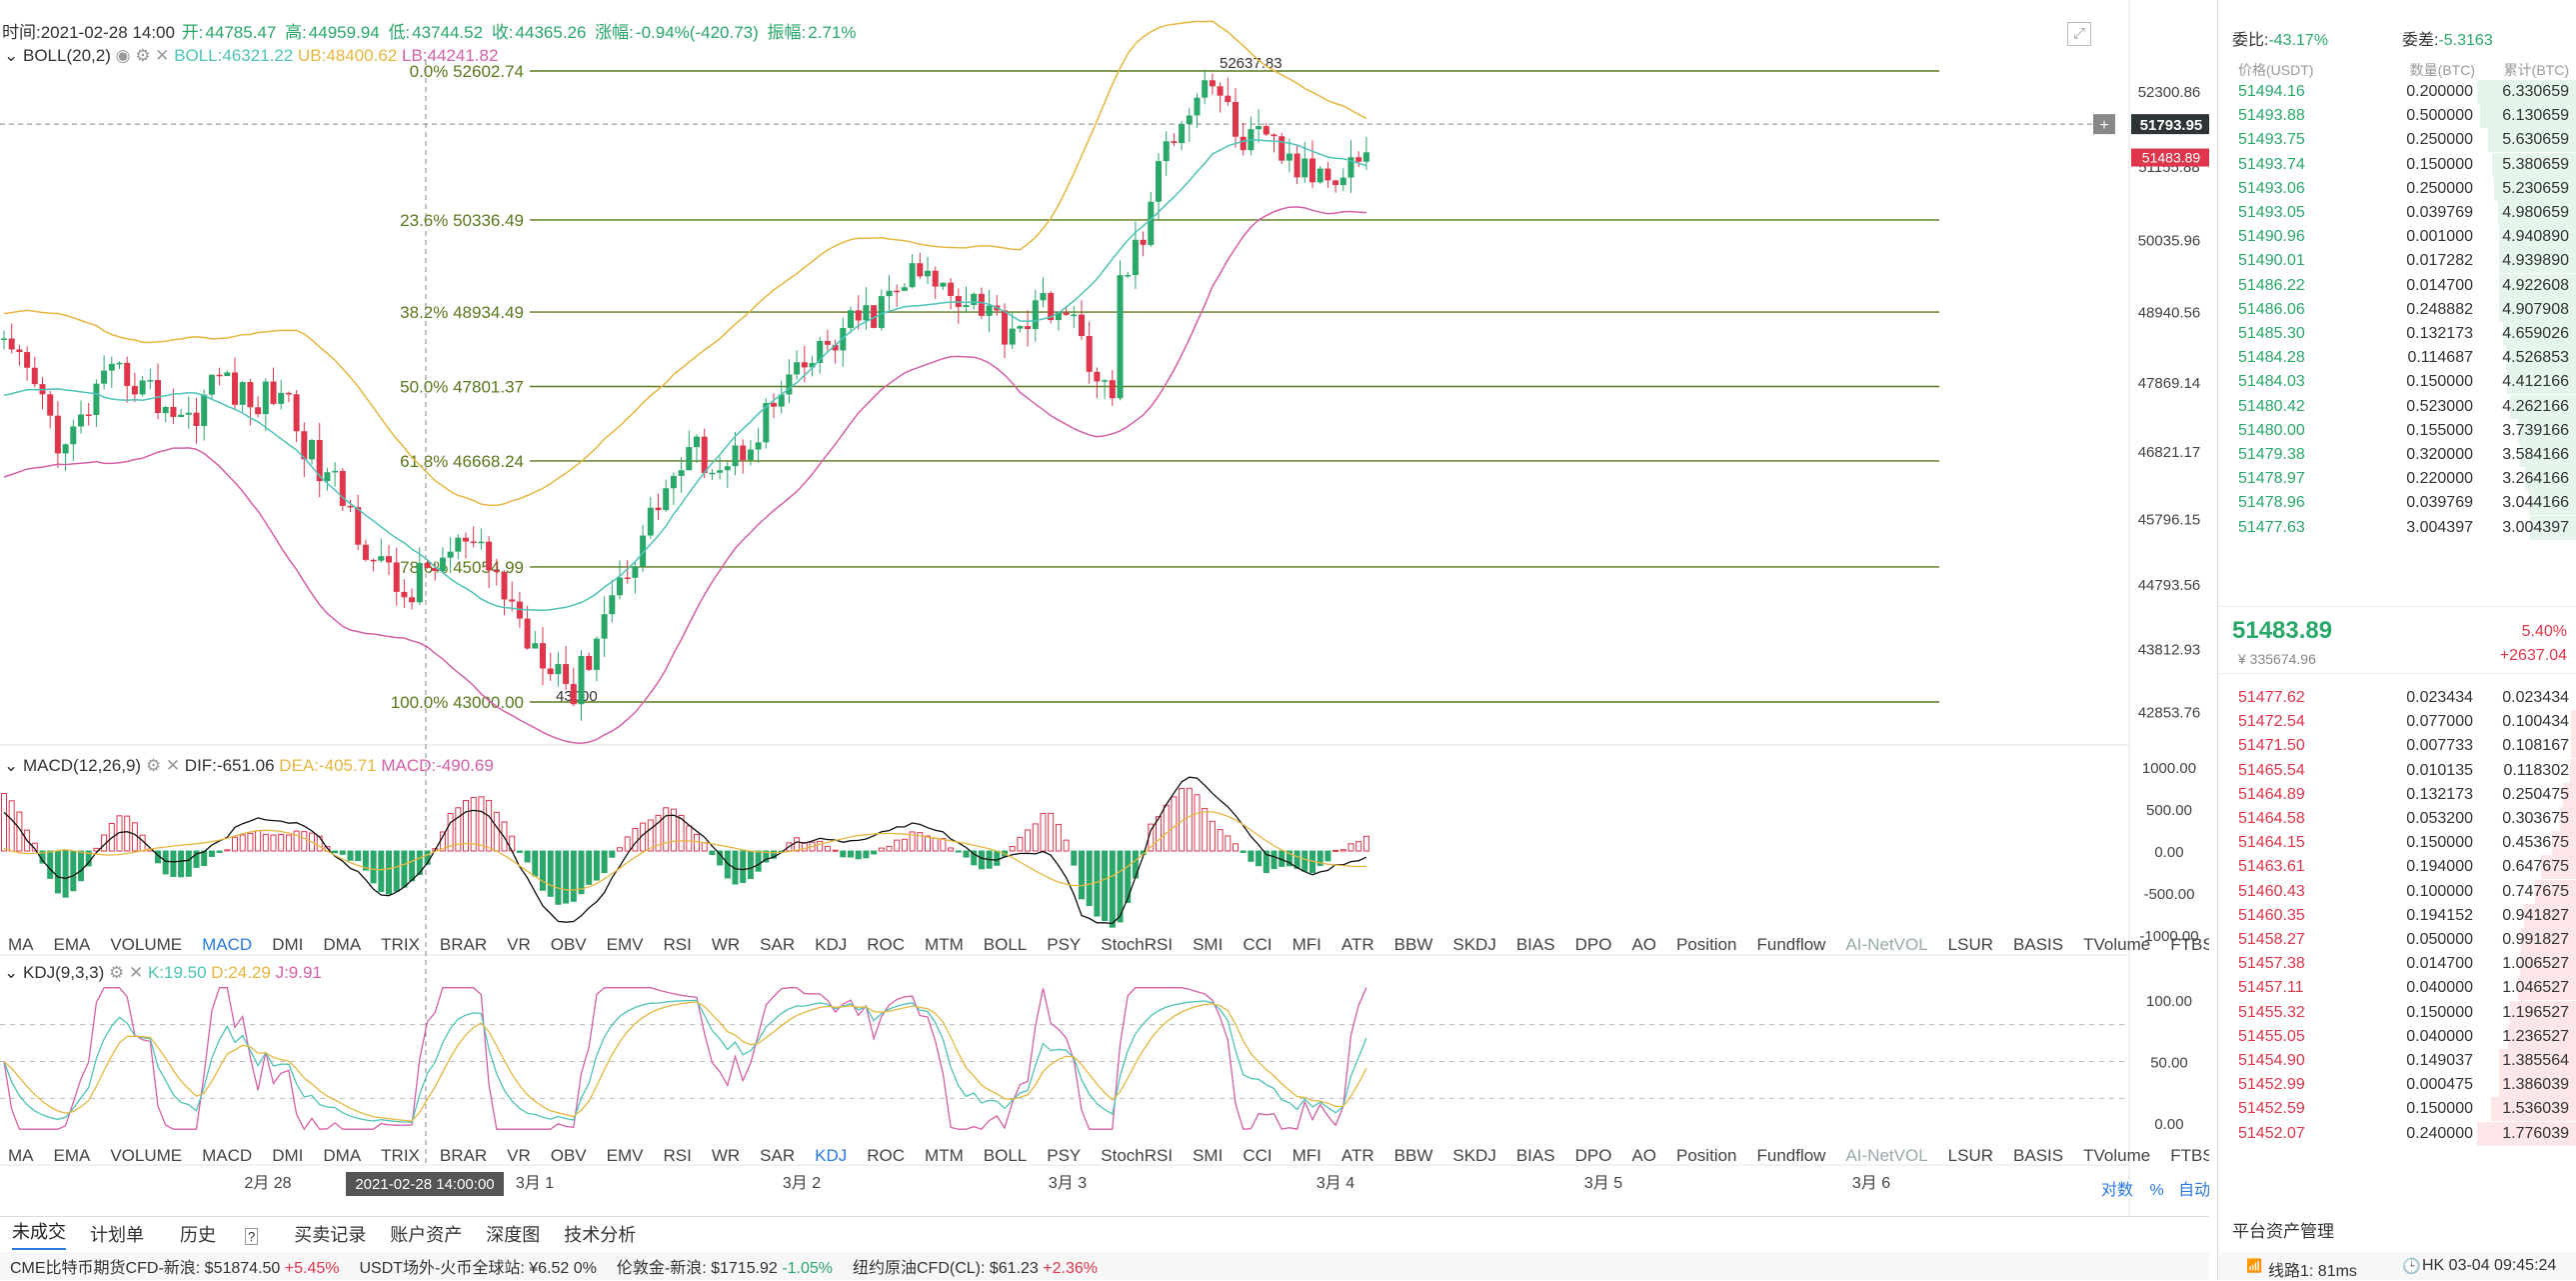 The image size is (2576, 1281). What do you see at coordinates (426, 1234) in the screenshot?
I see `tab-account-assets: 账户资产` at bounding box center [426, 1234].